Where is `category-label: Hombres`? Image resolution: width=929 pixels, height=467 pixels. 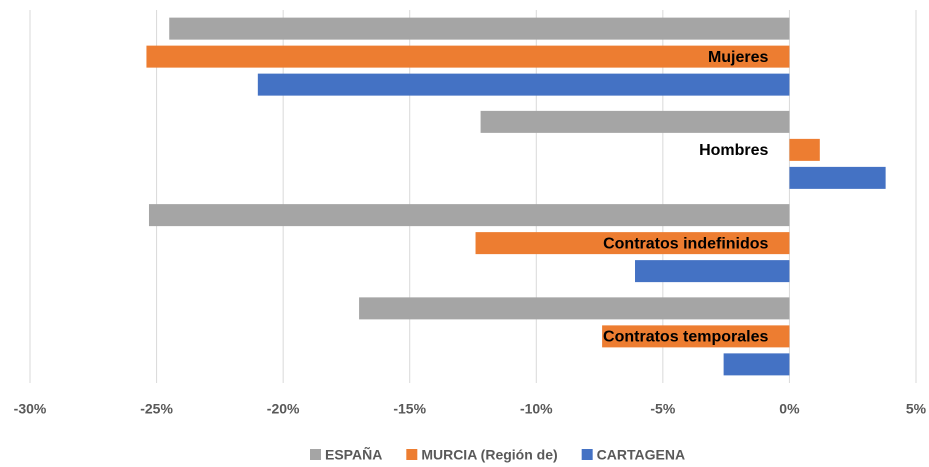 category-label: Hombres is located at coordinates (733, 150).